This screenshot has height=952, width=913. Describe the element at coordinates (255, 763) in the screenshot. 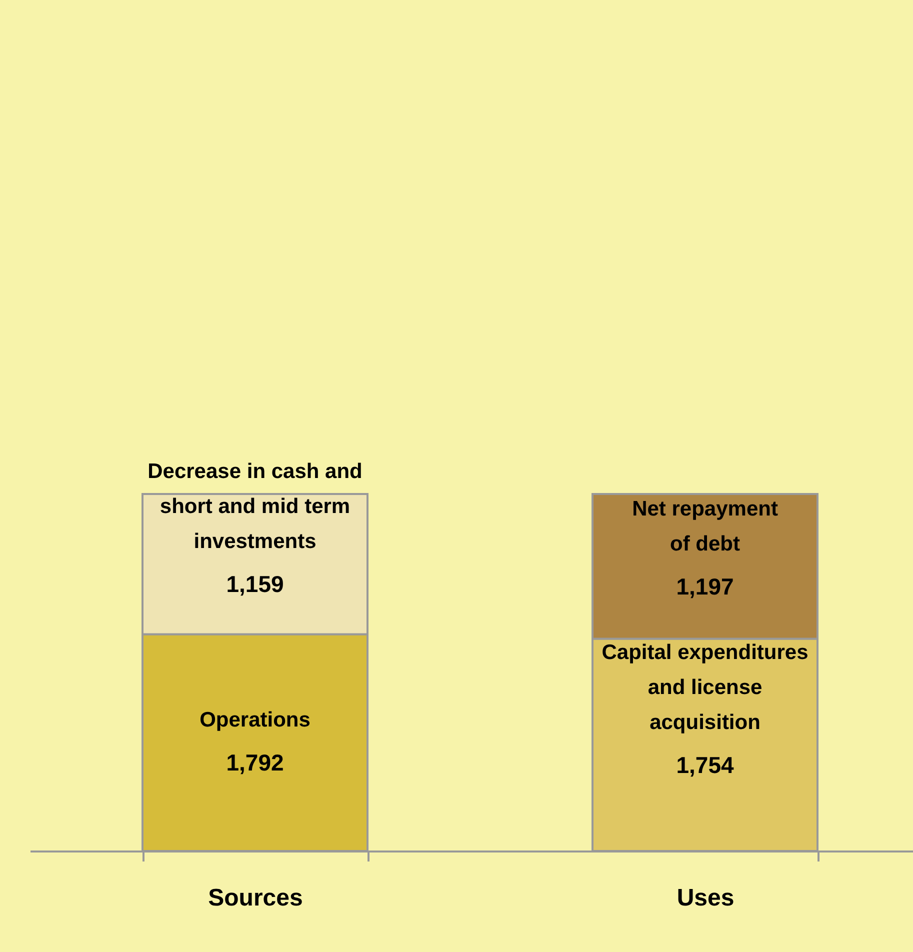

I see `data-label: 1,792` at that location.